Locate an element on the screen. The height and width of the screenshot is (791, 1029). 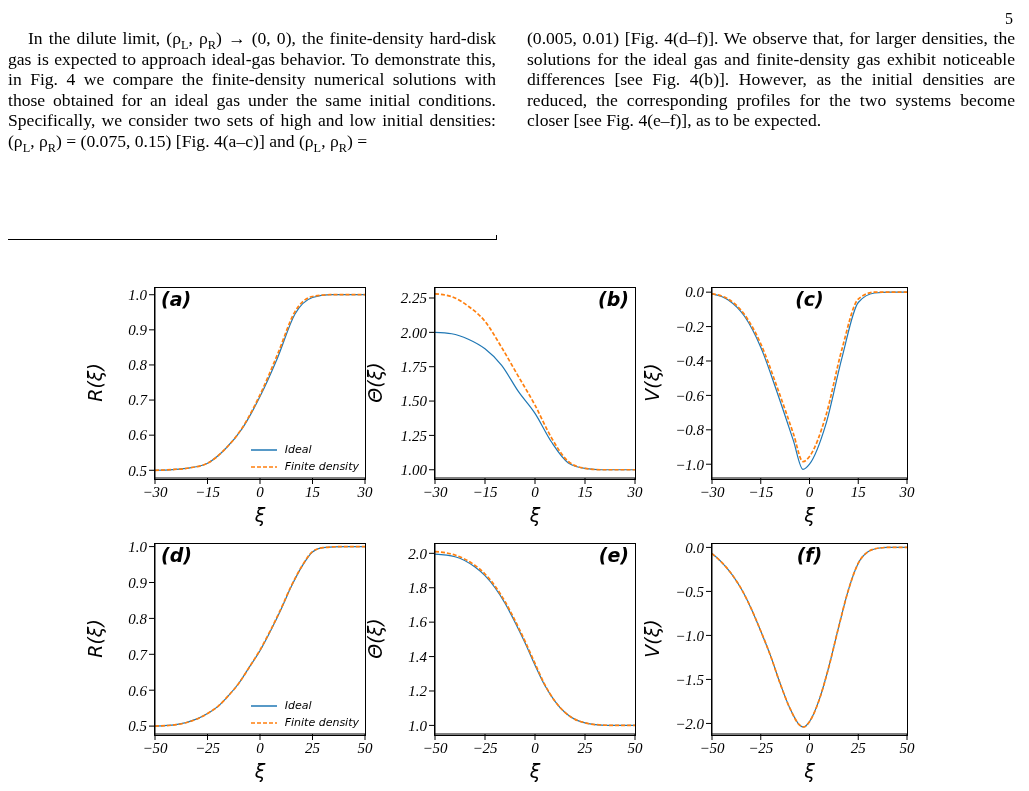
chart-title: (a) is located at coordinates (176, 299).